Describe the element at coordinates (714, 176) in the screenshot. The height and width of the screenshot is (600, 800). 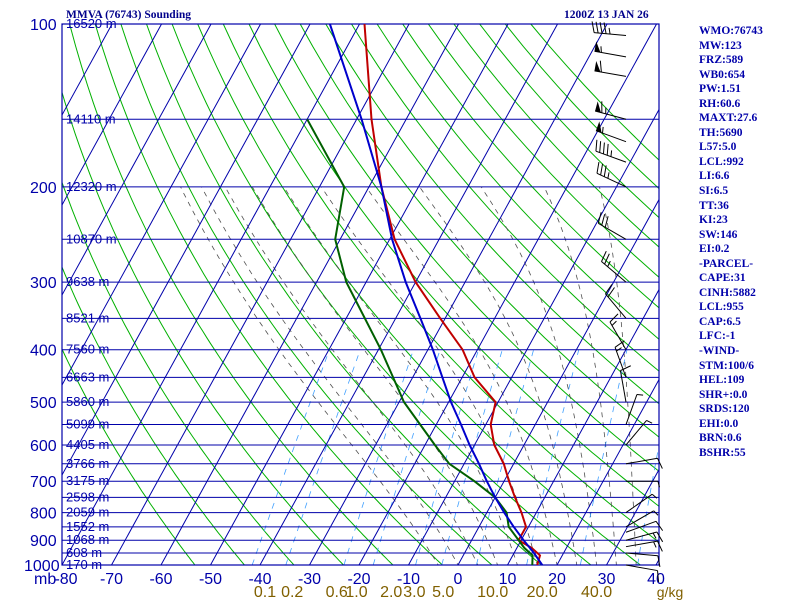
I see `index-item: LI:6.6` at that location.